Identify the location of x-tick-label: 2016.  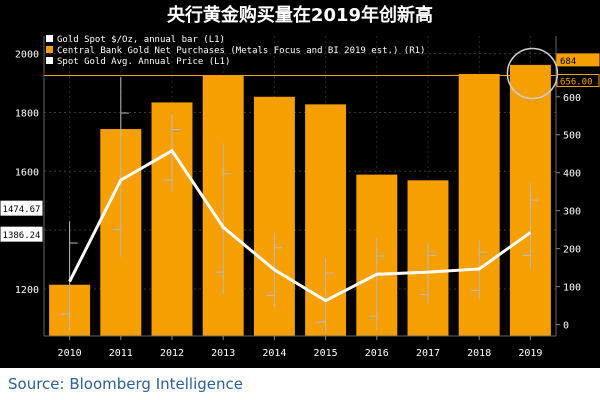
(377, 353).